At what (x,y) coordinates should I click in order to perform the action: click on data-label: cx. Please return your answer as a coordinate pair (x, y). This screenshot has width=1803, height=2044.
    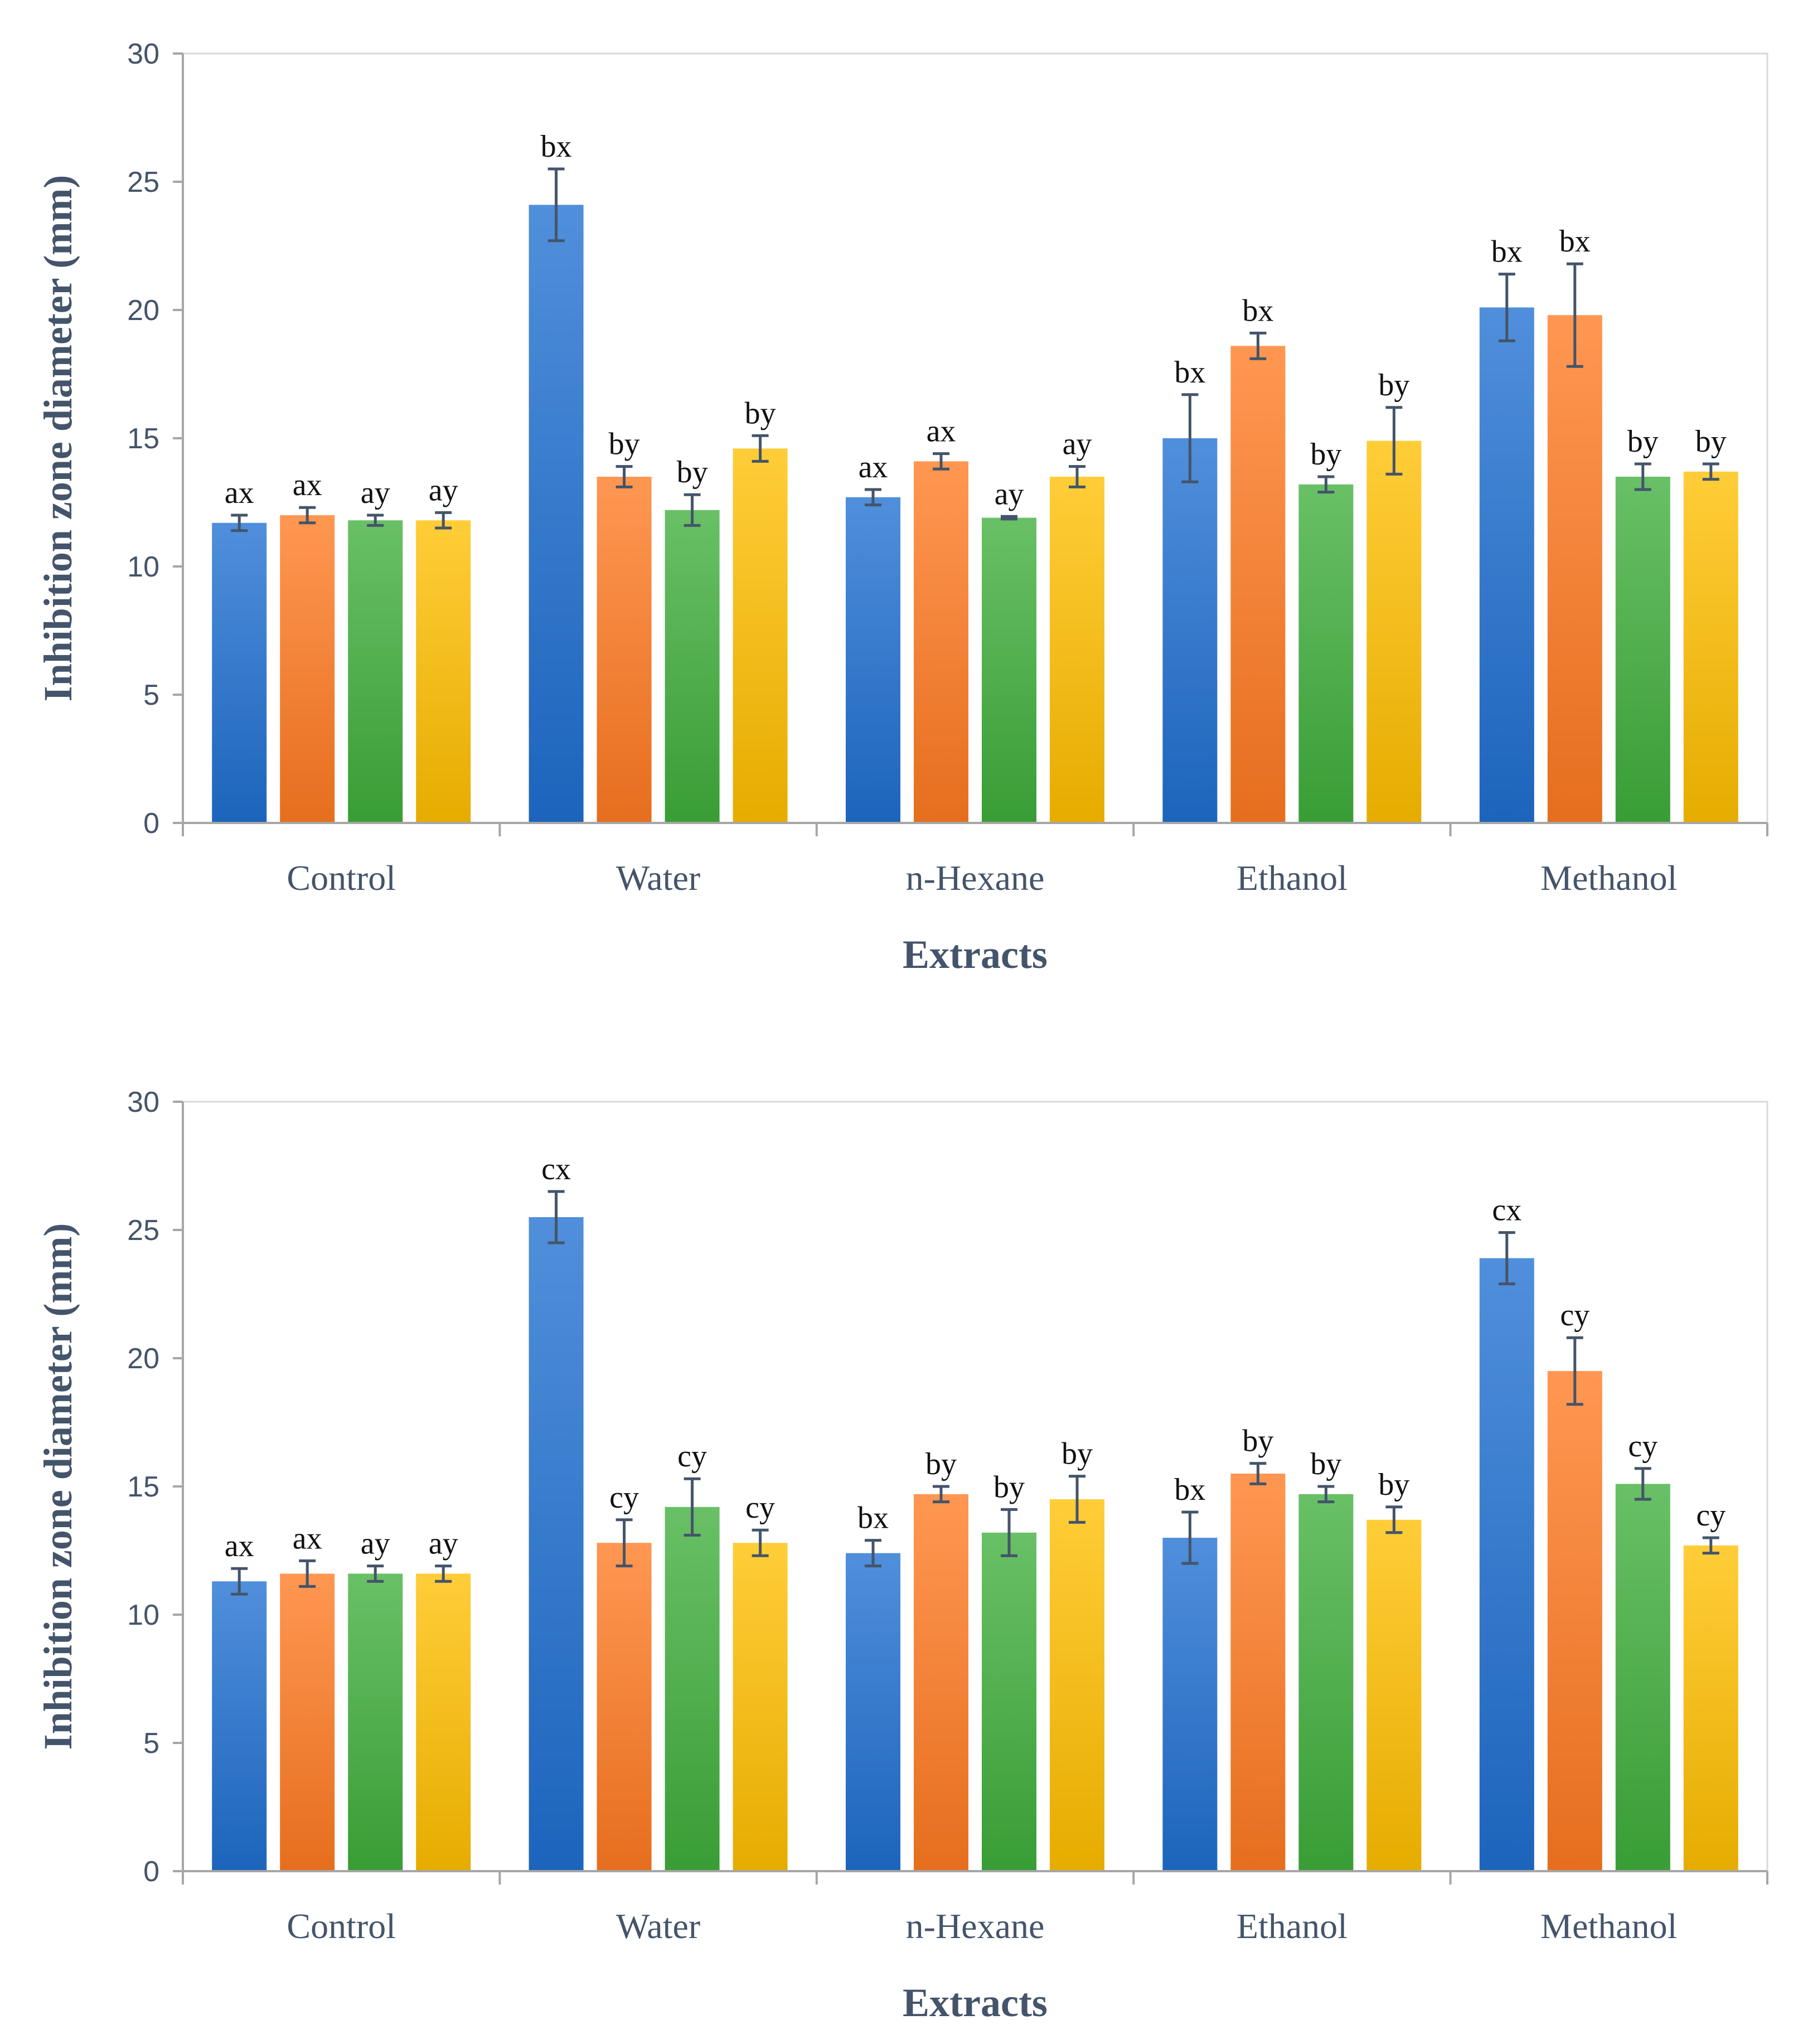
    Looking at the image, I should click on (1506, 1210).